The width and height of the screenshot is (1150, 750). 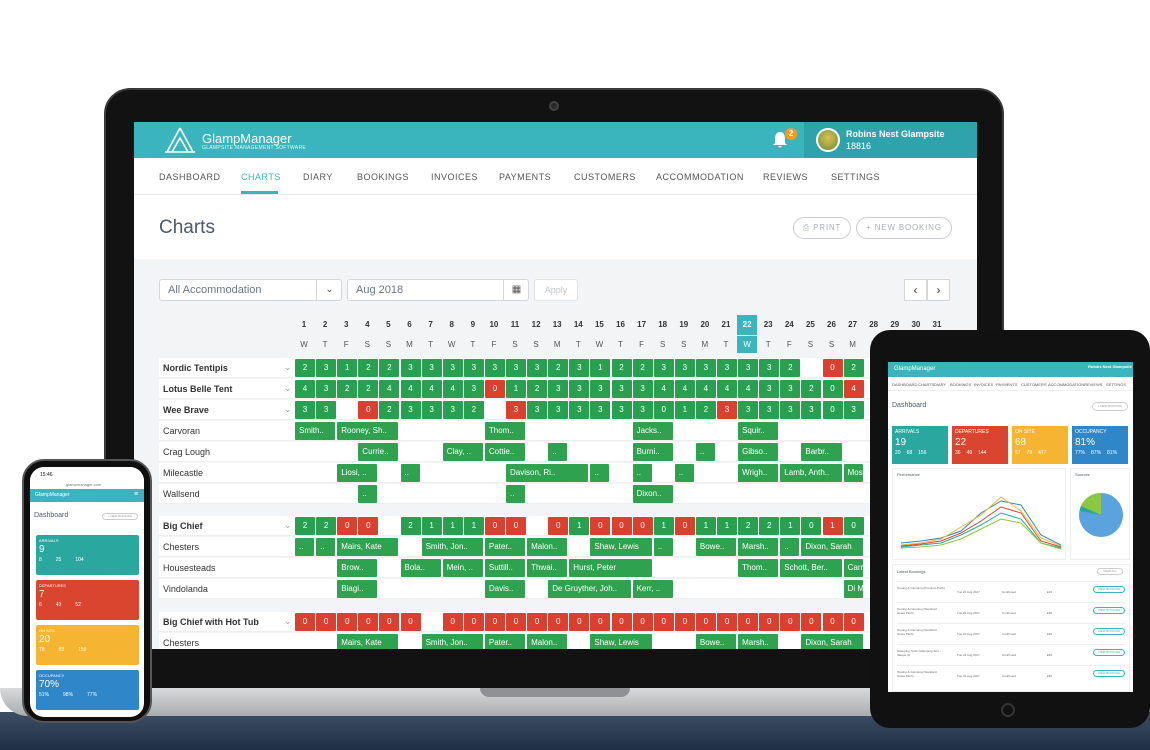 I want to click on tablet-nav-bookings: BOOKINGS, so click(x=961, y=384).